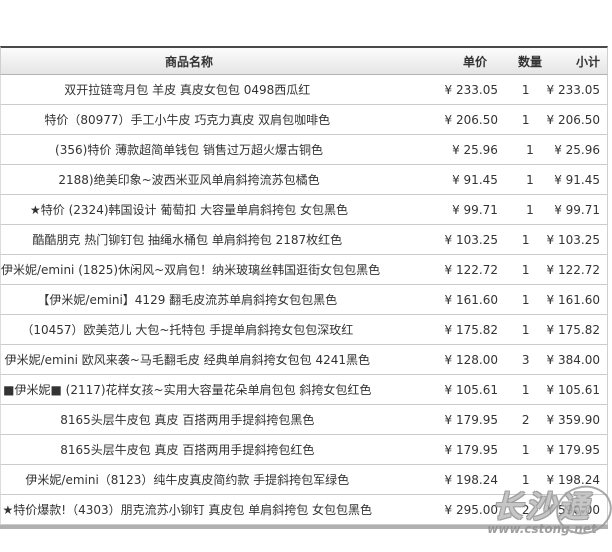  What do you see at coordinates (474, 61) in the screenshot?
I see `header-unit-price: 单价` at bounding box center [474, 61].